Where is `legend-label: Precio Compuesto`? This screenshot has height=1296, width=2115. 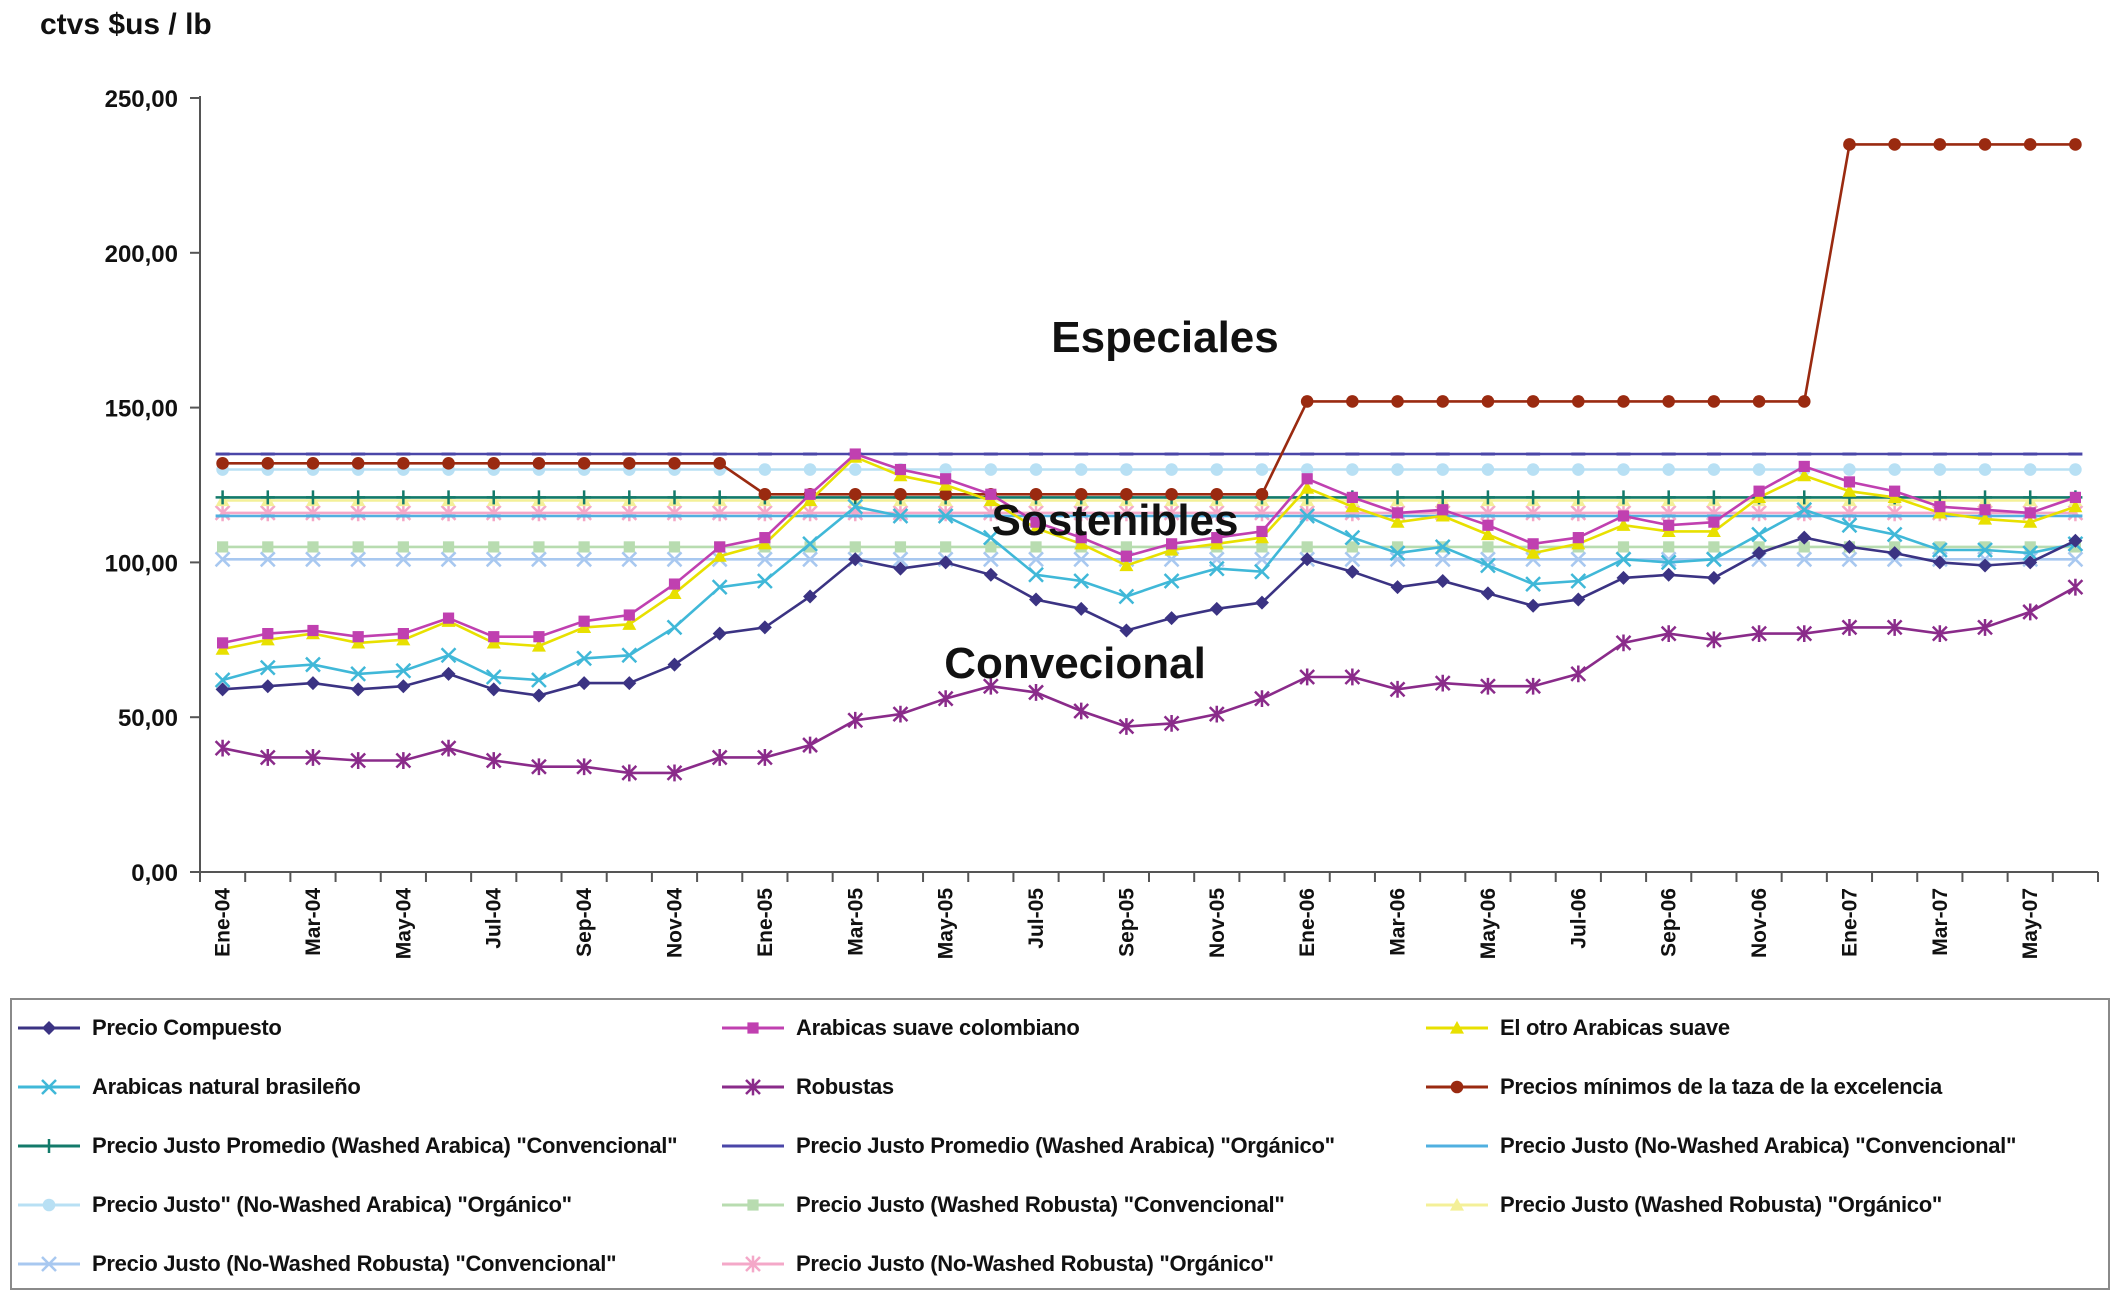 legend-label: Precio Compuesto is located at coordinates (187, 1027).